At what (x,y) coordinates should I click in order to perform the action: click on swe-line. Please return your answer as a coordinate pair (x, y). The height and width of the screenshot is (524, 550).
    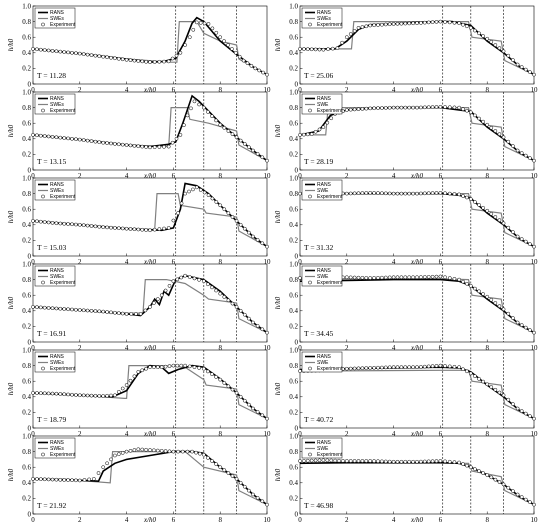
    Looking at the image, I should click on (417, 134).